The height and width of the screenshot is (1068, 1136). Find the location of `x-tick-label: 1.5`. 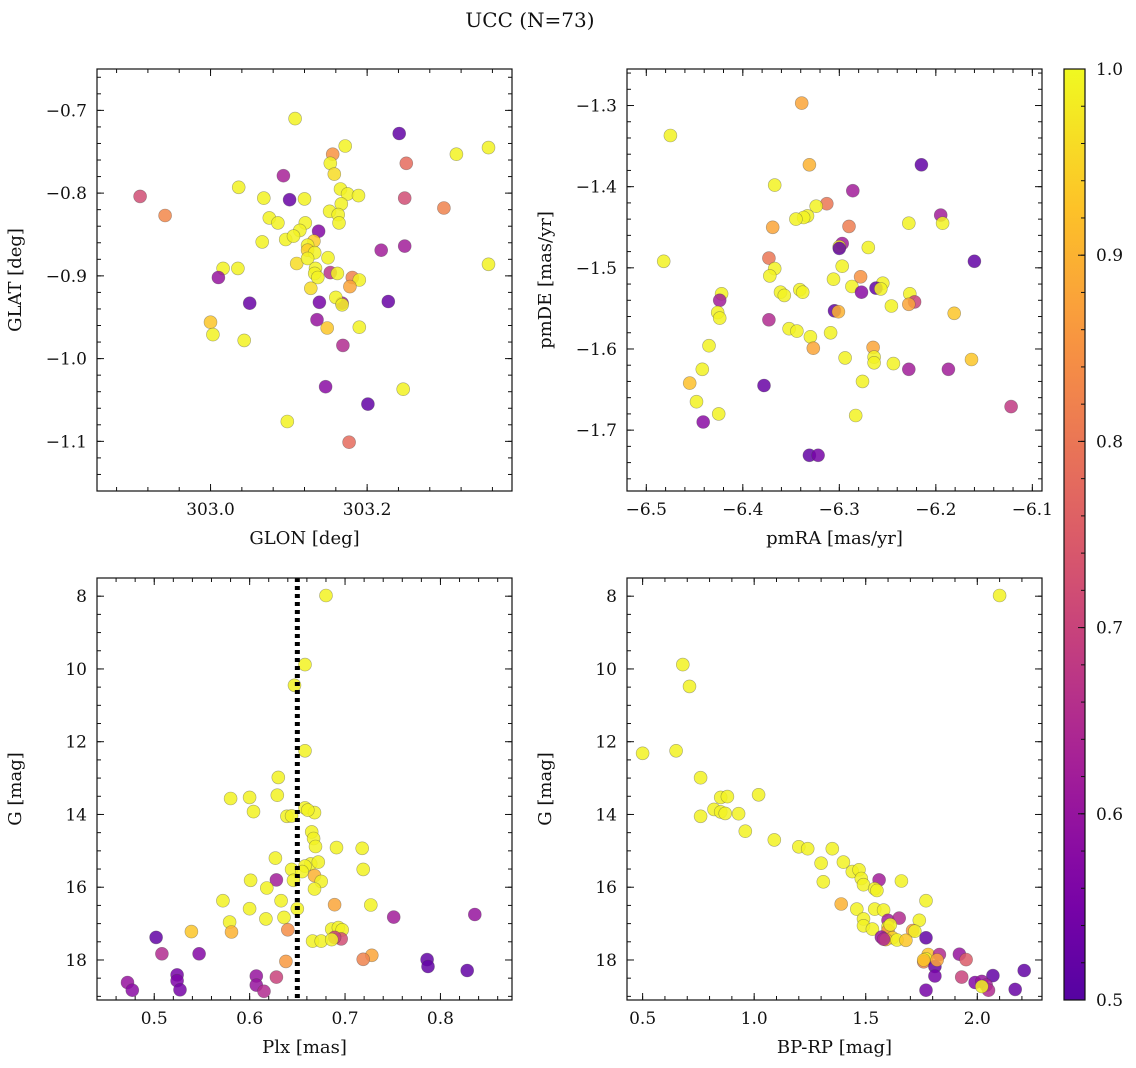

x-tick-label: 1.5 is located at coordinates (865, 1019).